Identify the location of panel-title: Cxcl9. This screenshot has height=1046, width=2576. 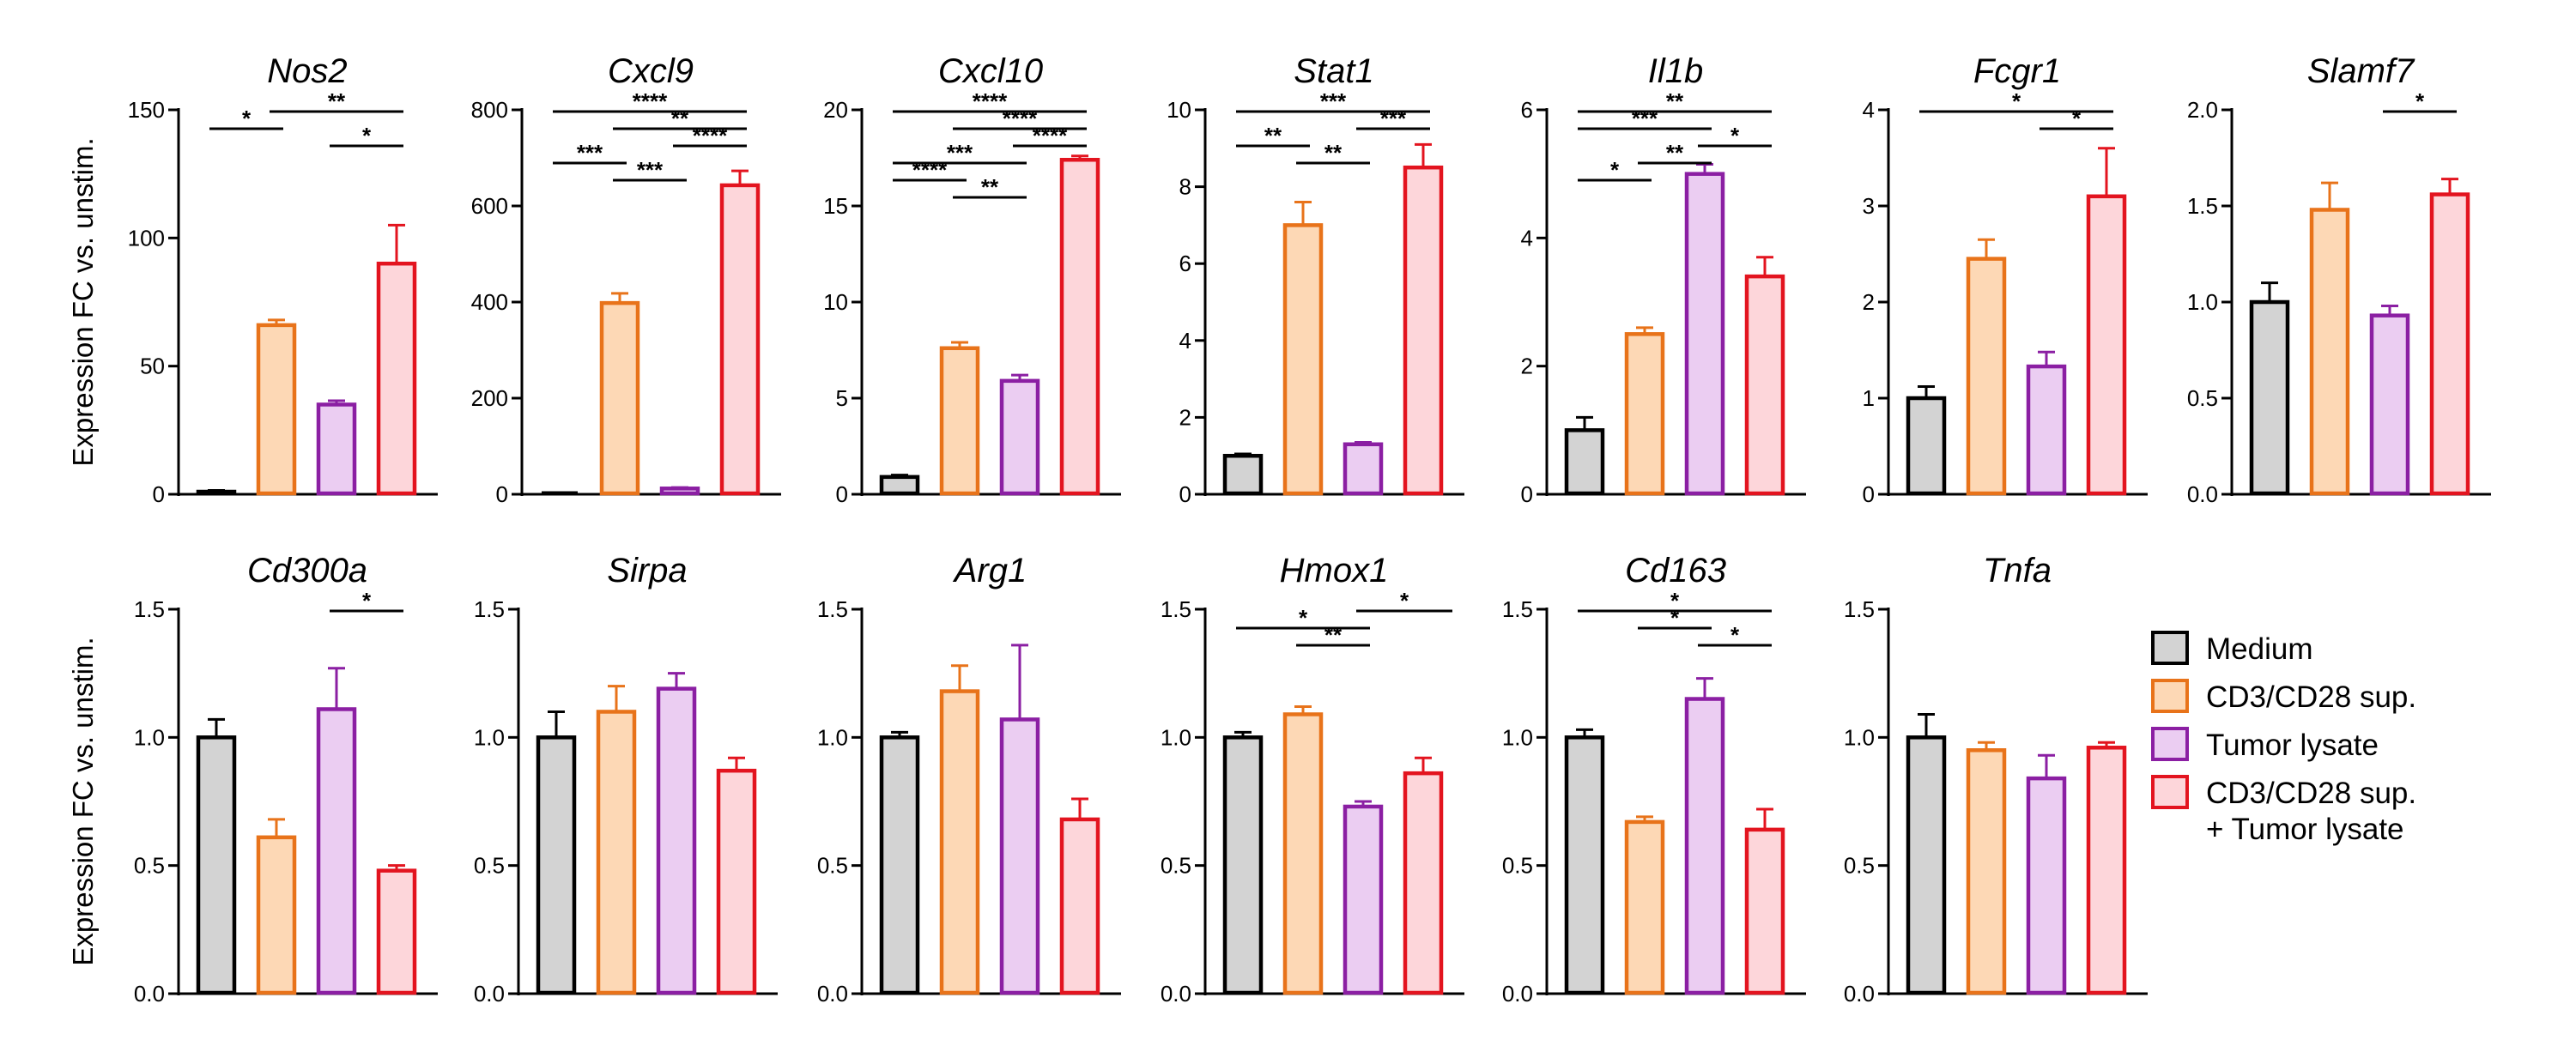
(651, 71).